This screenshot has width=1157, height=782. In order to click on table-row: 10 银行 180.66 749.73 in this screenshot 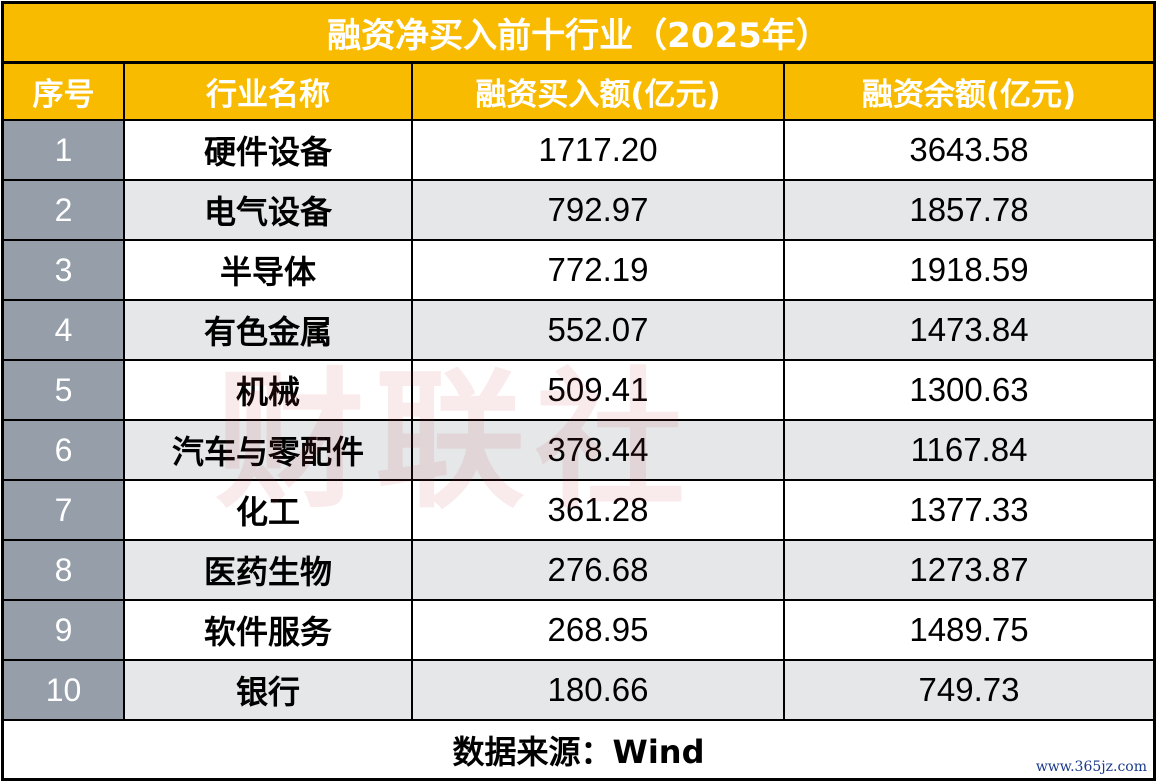, I will do `click(578, 691)`.